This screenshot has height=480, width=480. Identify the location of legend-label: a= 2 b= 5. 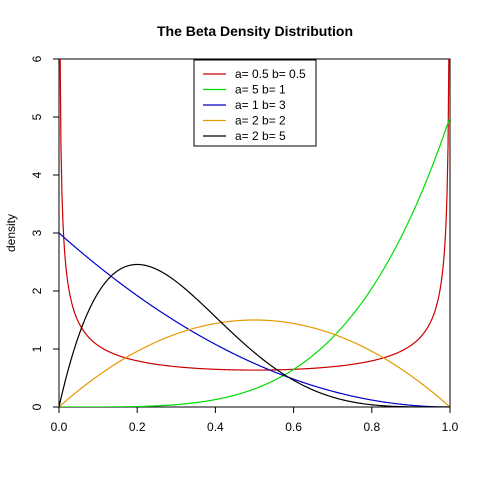
(260, 136).